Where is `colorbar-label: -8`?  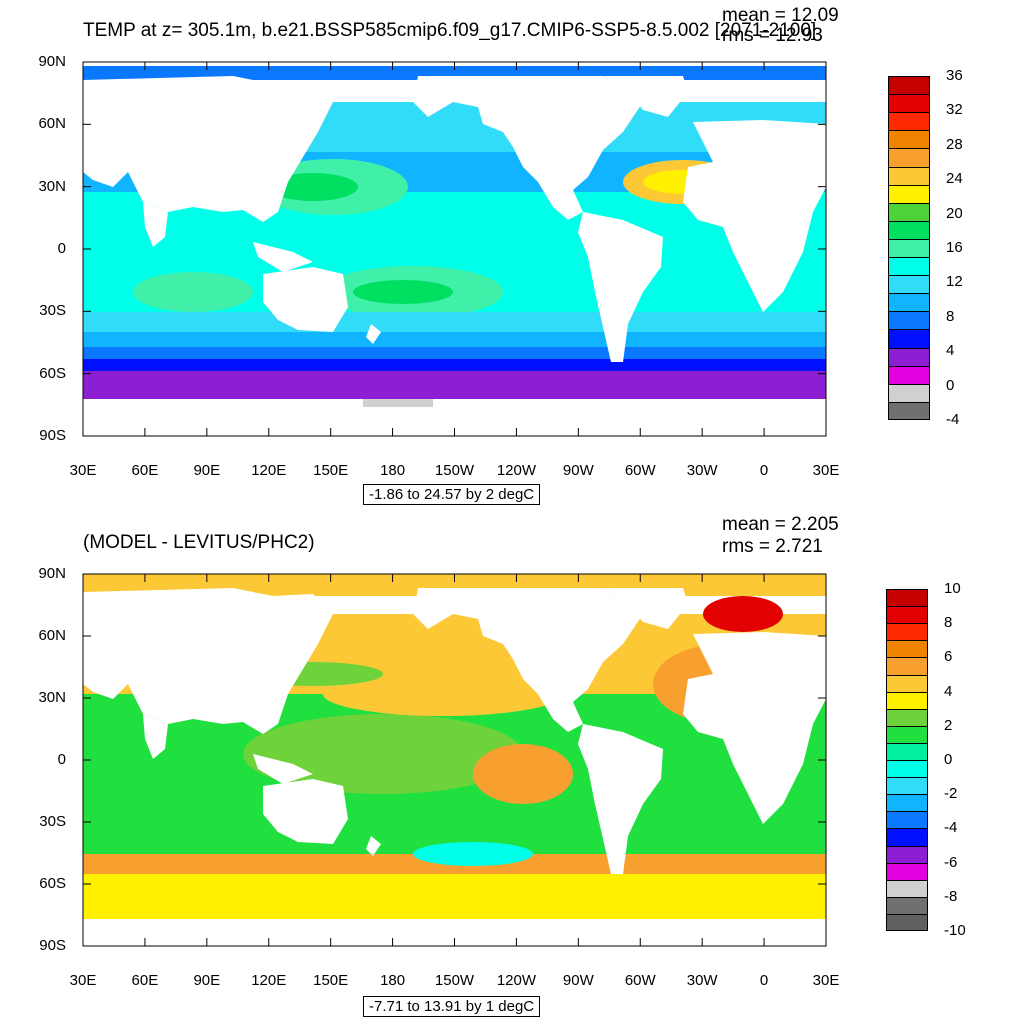 colorbar-label: -8 is located at coordinates (951, 896).